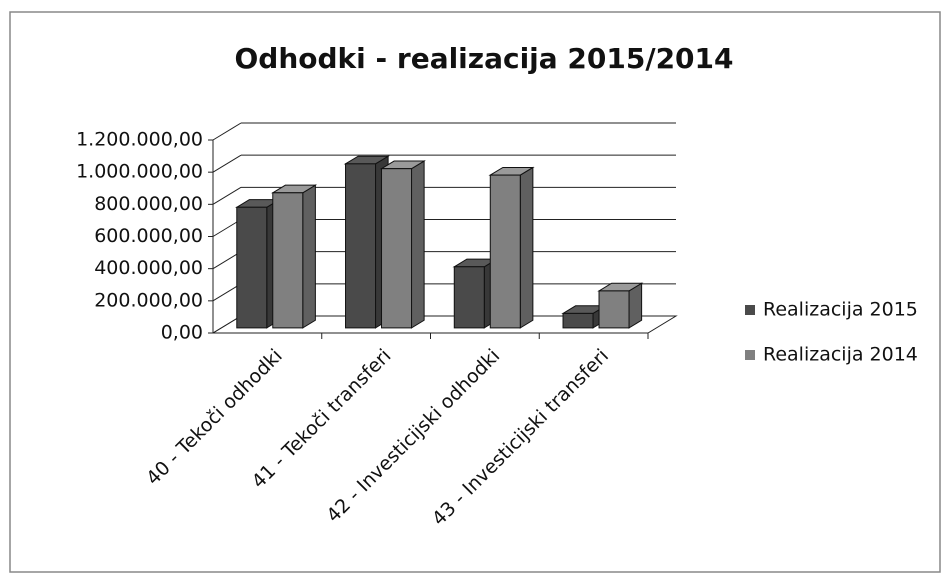  What do you see at coordinates (148, 268) in the screenshot?
I see `y-tick-label: 400.000,00` at bounding box center [148, 268].